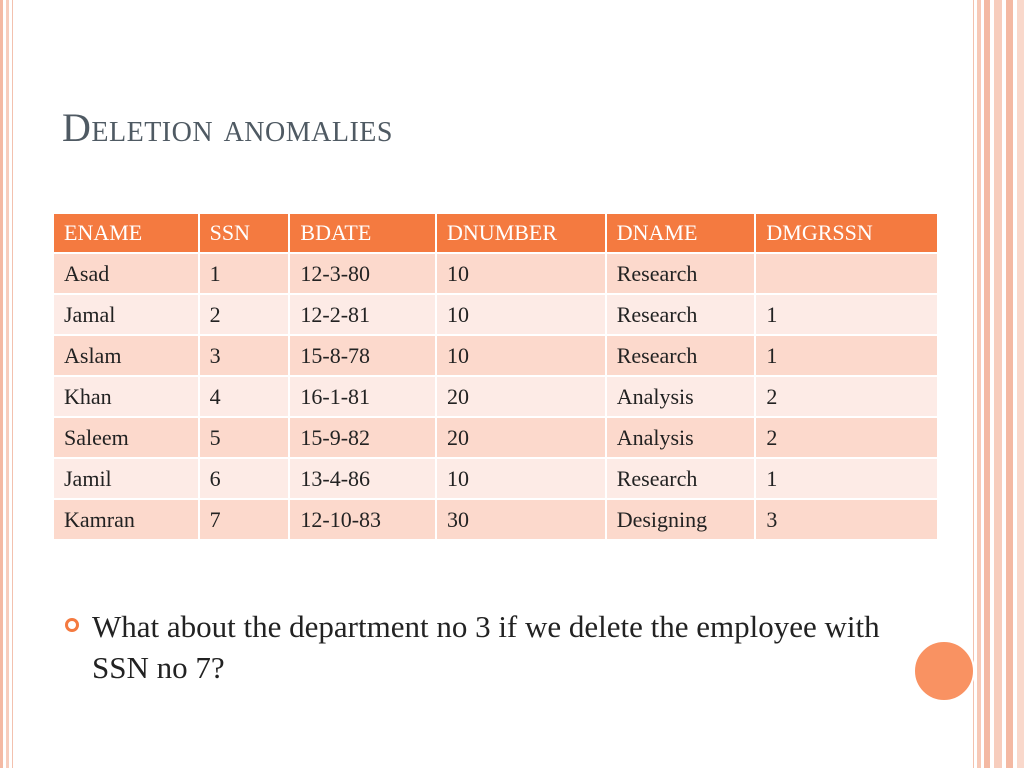 Image resolution: width=1024 pixels, height=768 pixels. I want to click on table-cell: 6, so click(244, 478).